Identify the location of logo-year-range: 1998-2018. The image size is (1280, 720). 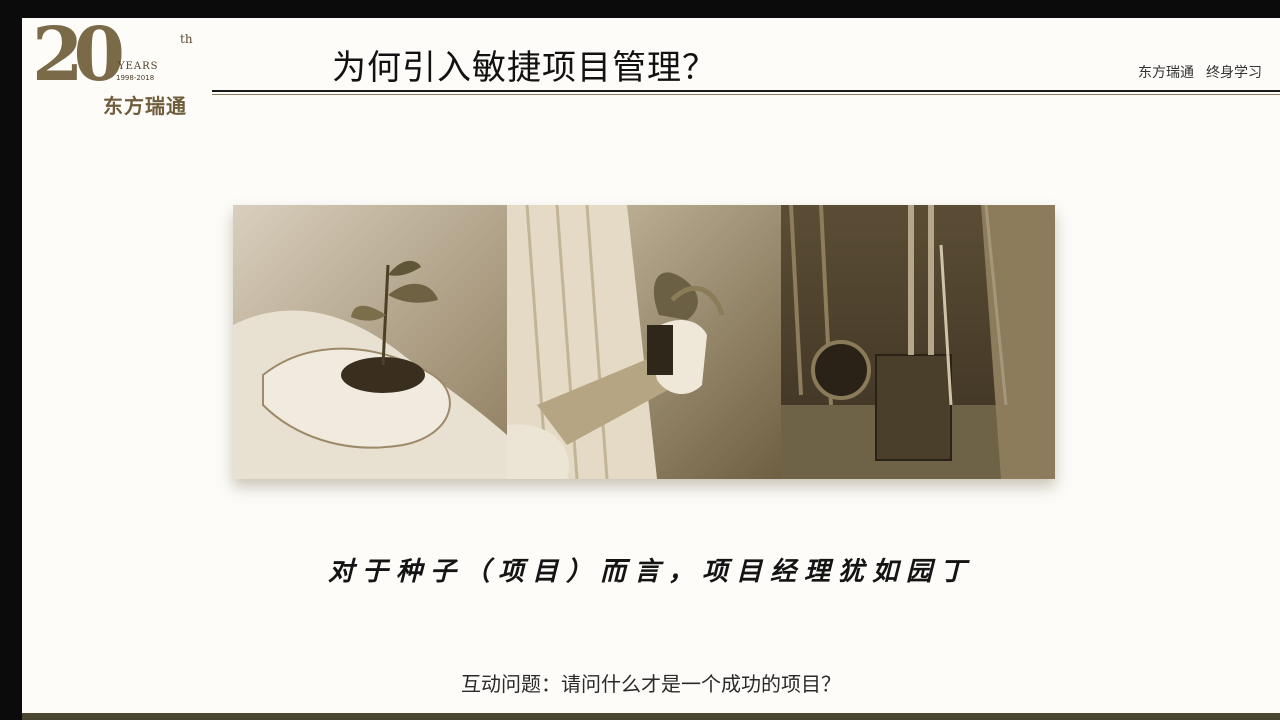
(135, 78).